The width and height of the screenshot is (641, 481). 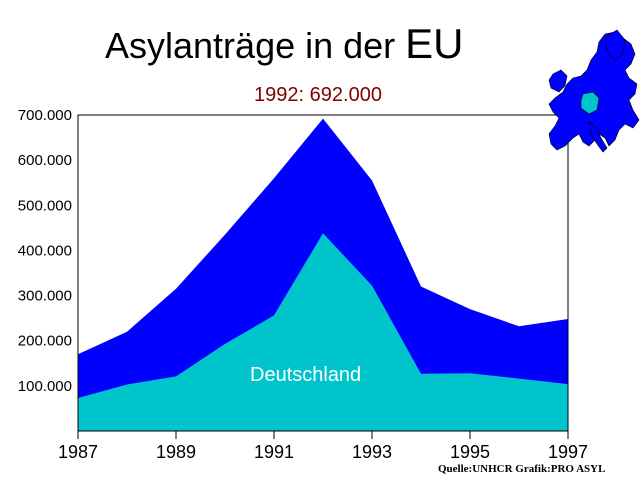 I want to click on chart-title: Asylanträge in der EU, so click(x=284, y=43).